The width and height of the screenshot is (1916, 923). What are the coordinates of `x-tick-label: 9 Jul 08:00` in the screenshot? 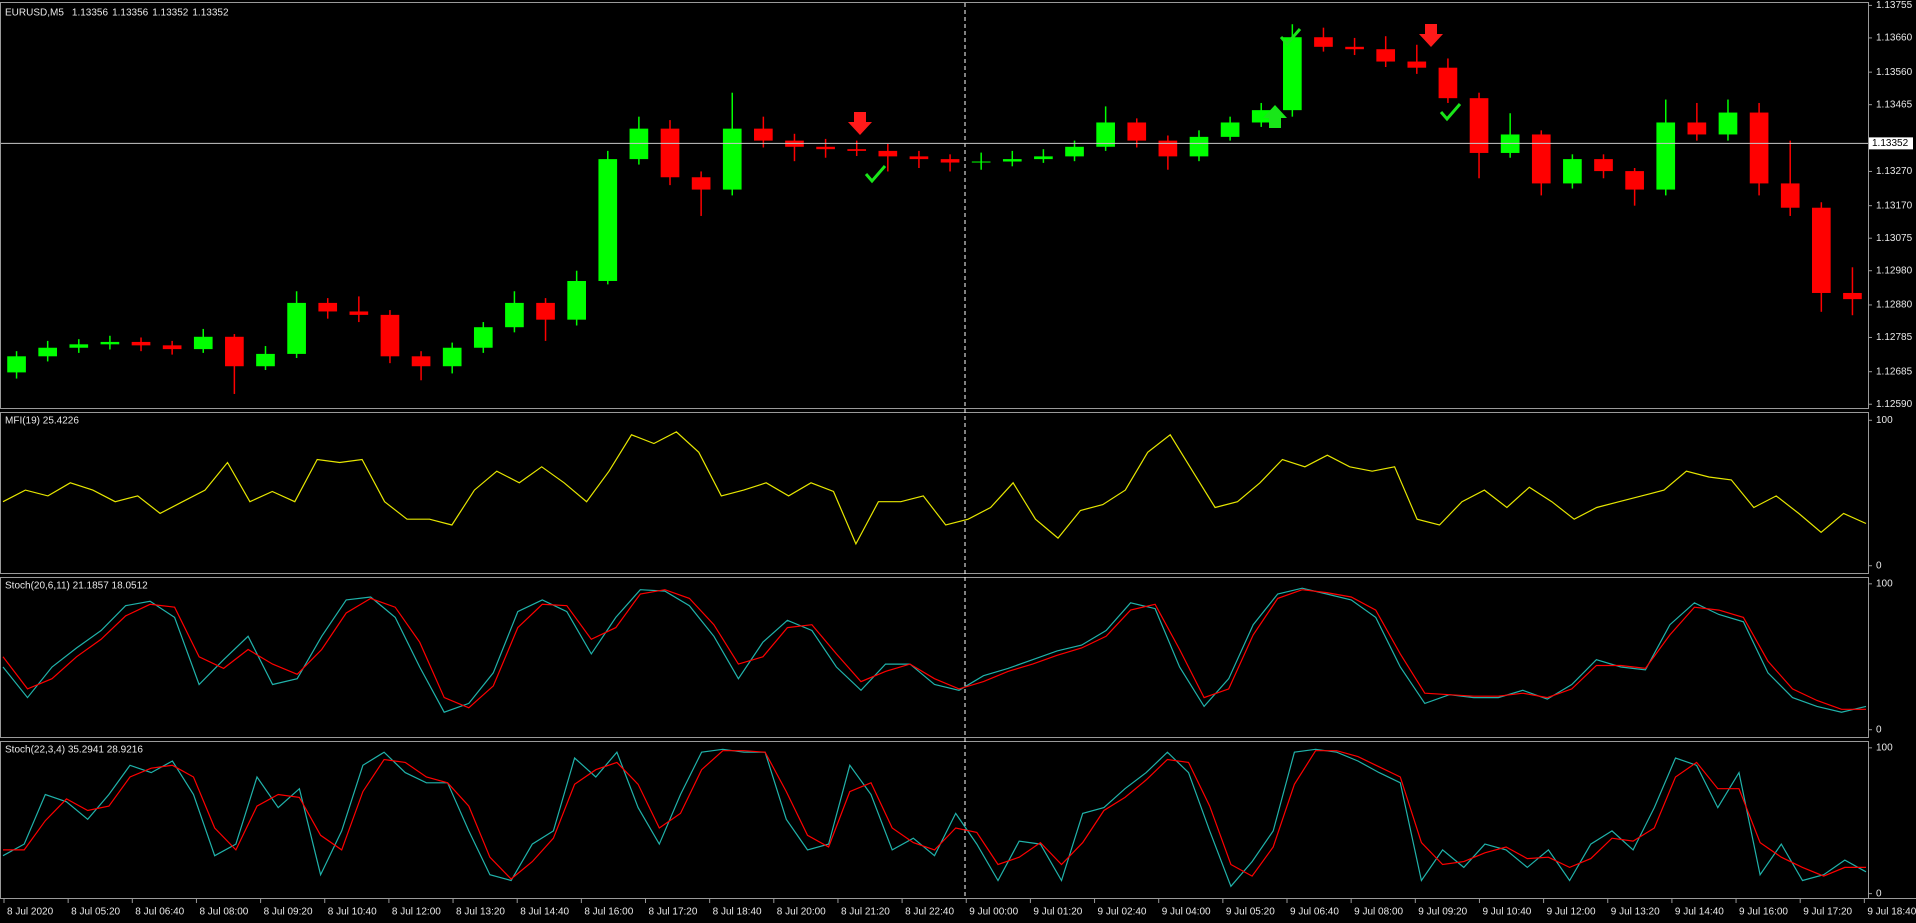 It's located at (1378, 912).